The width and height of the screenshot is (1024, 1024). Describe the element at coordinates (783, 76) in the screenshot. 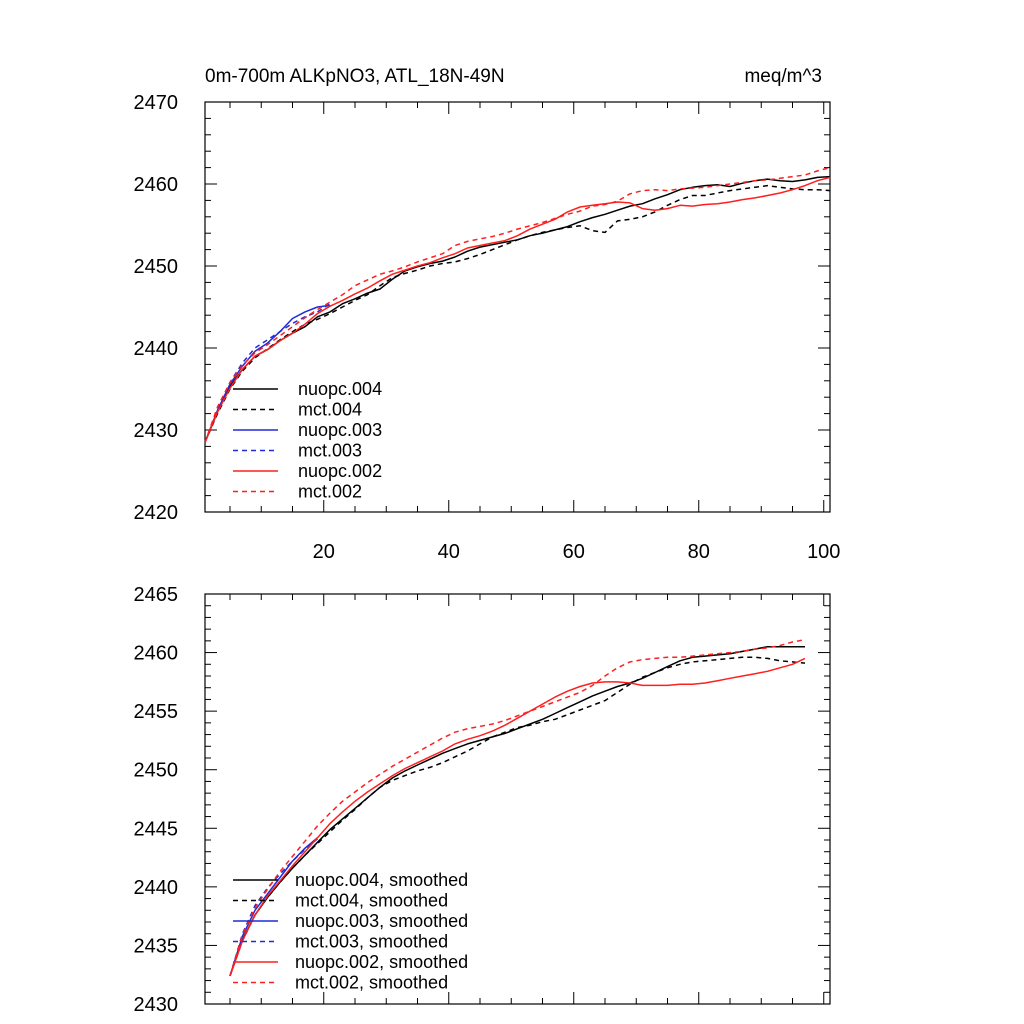

I see `units-label: meq/m^3` at that location.